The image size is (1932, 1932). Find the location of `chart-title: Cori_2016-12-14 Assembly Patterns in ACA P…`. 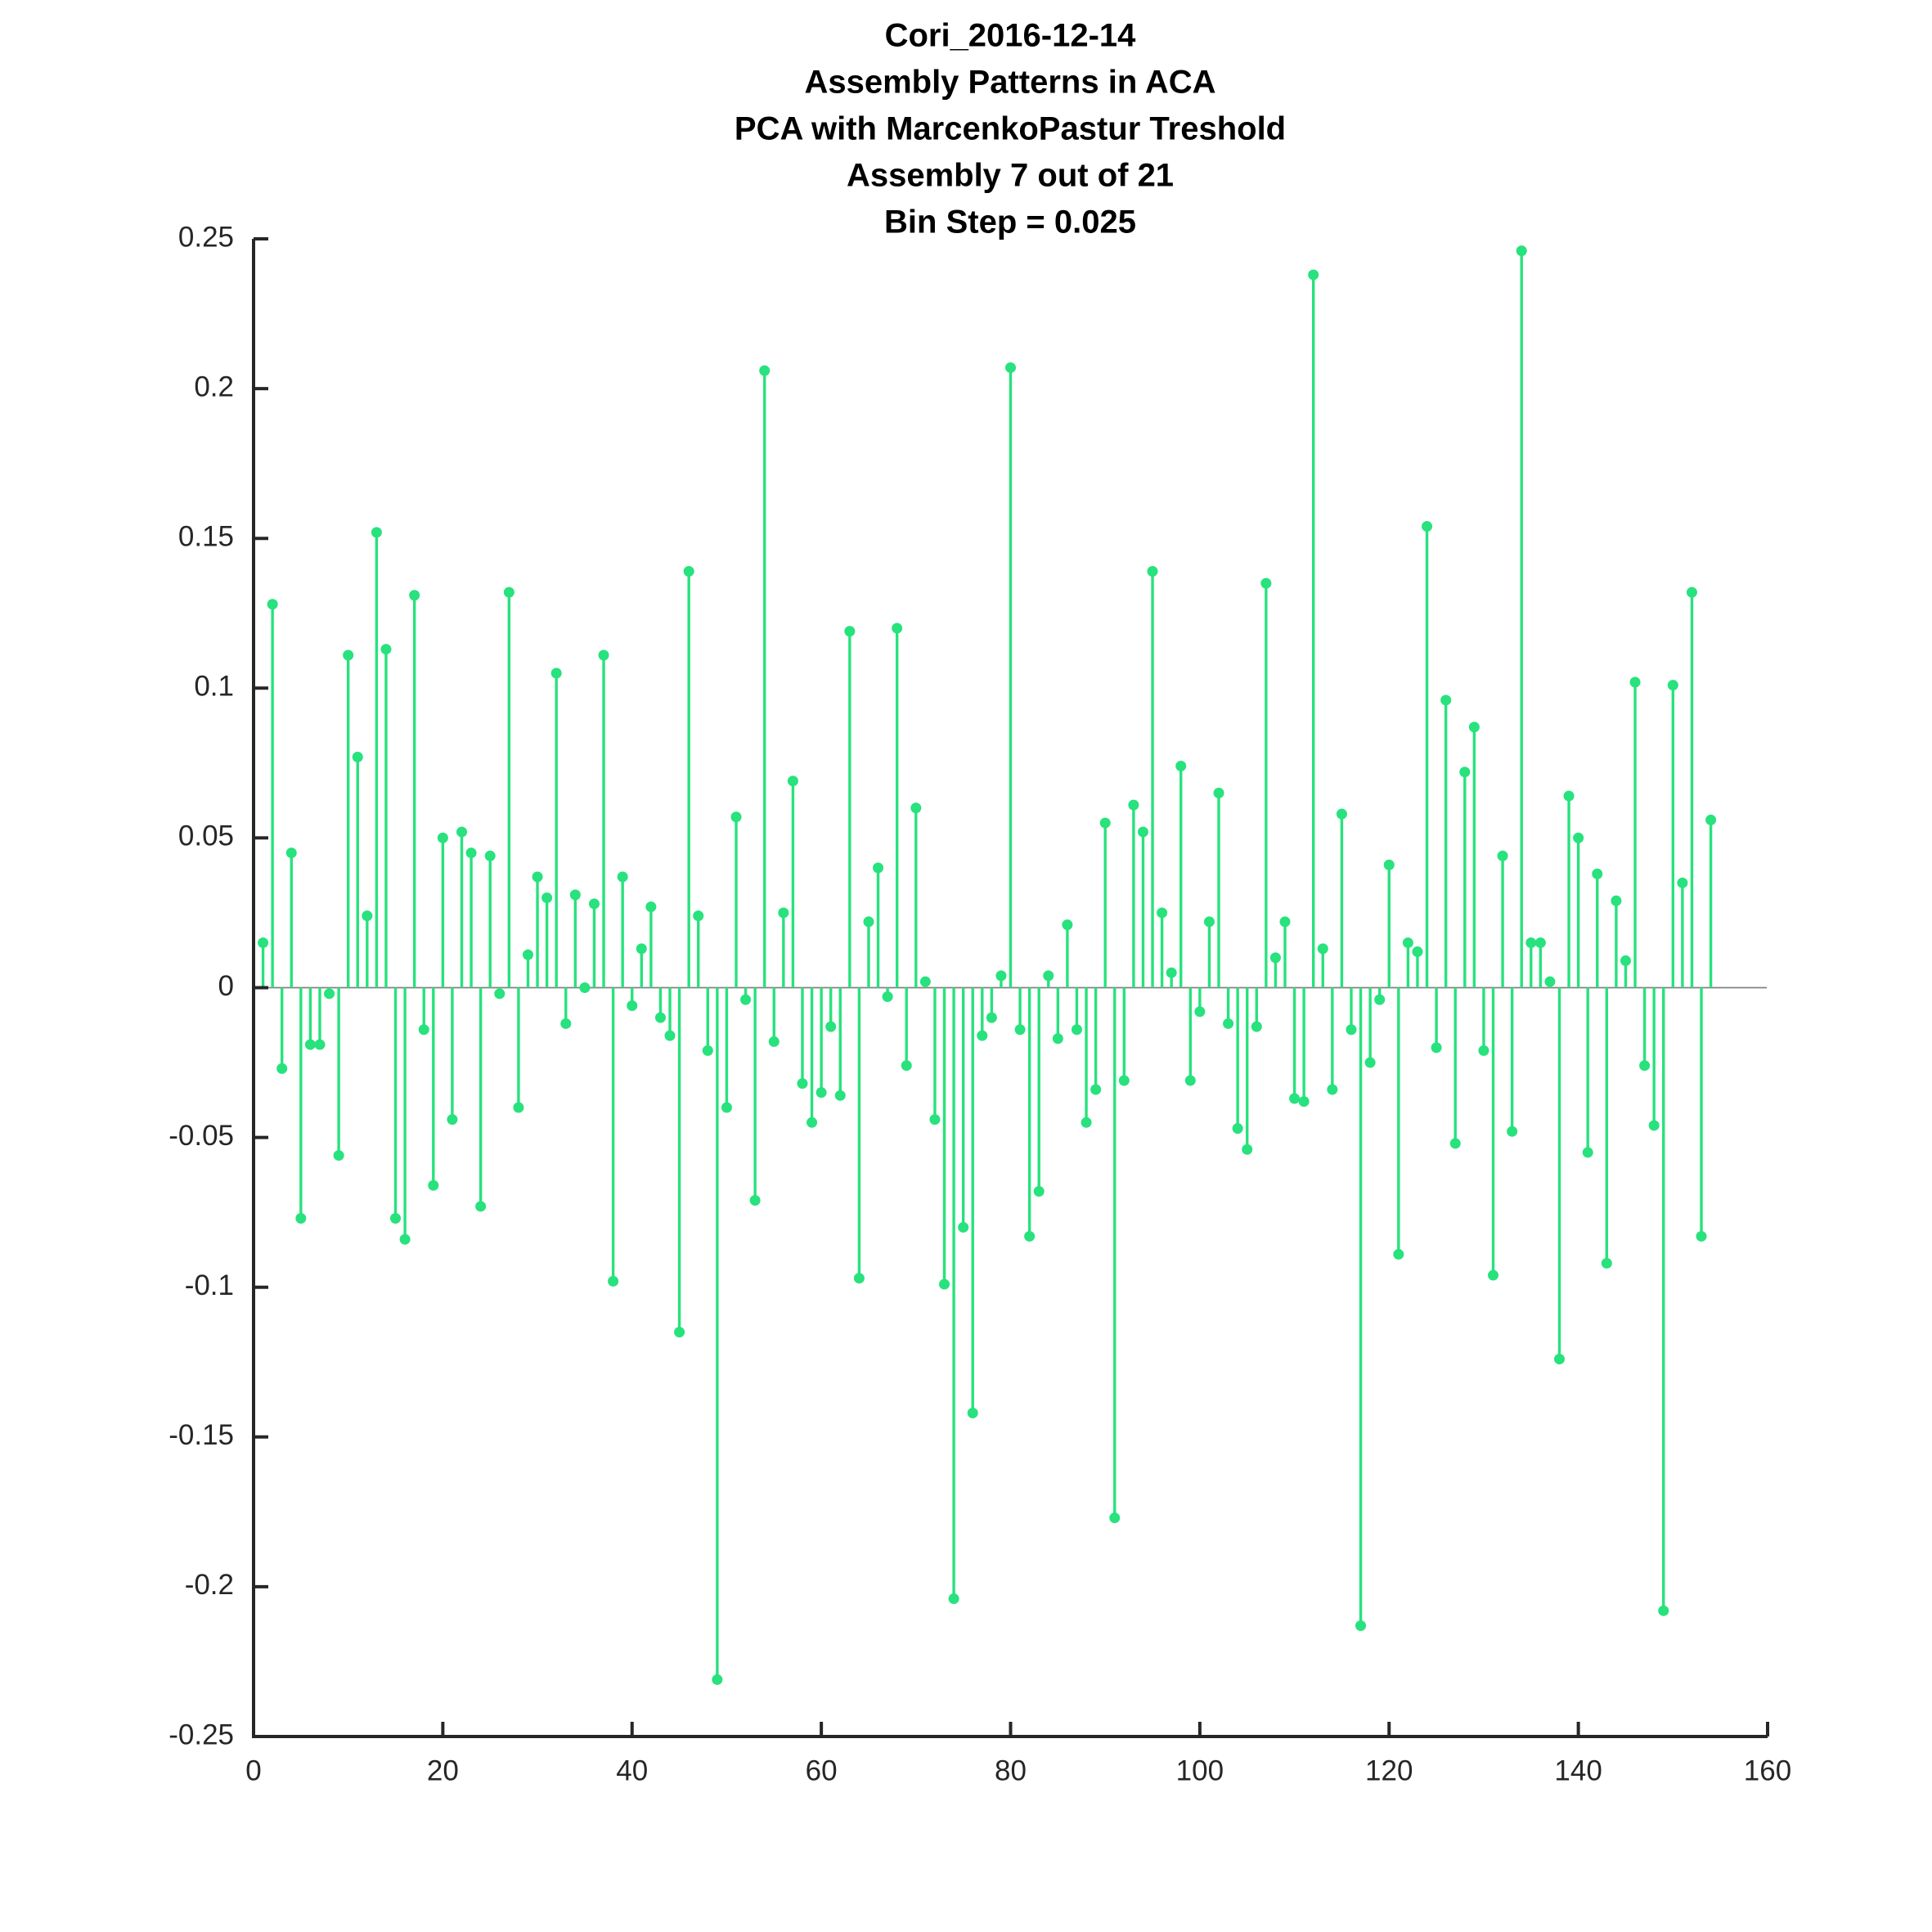

chart-title: Cori_2016-12-14 Assembly Patterns in ACA P… is located at coordinates (1011, 129).